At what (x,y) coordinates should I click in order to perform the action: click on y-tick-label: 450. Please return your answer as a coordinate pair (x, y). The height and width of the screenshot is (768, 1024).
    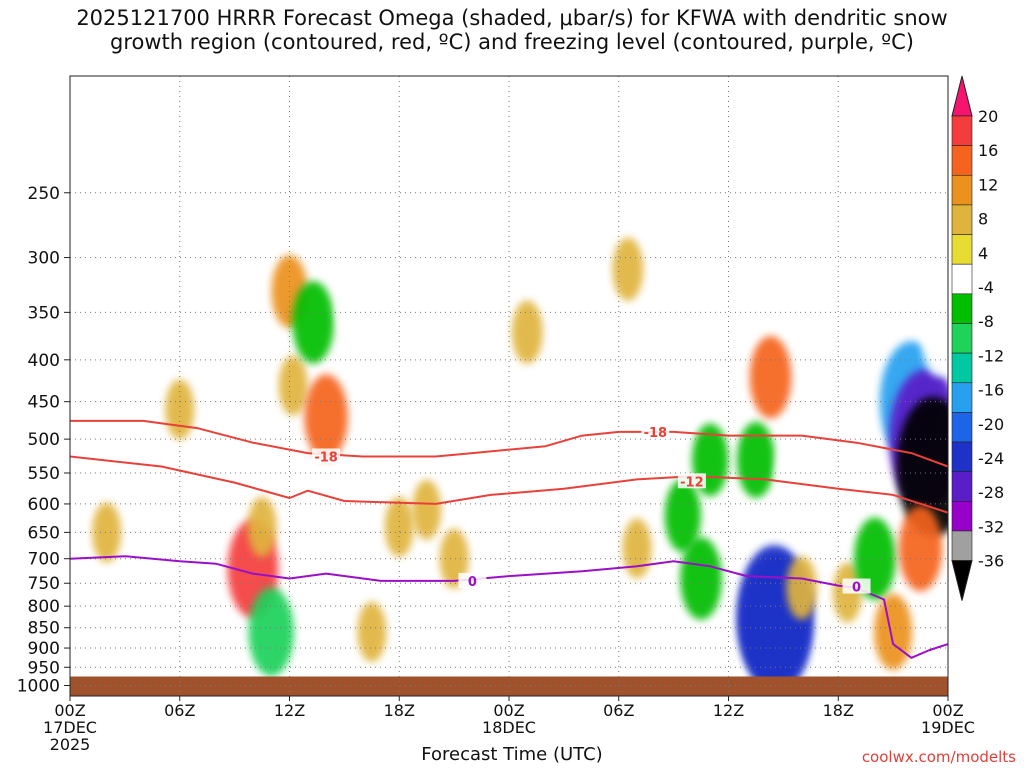
    Looking at the image, I should click on (44, 403).